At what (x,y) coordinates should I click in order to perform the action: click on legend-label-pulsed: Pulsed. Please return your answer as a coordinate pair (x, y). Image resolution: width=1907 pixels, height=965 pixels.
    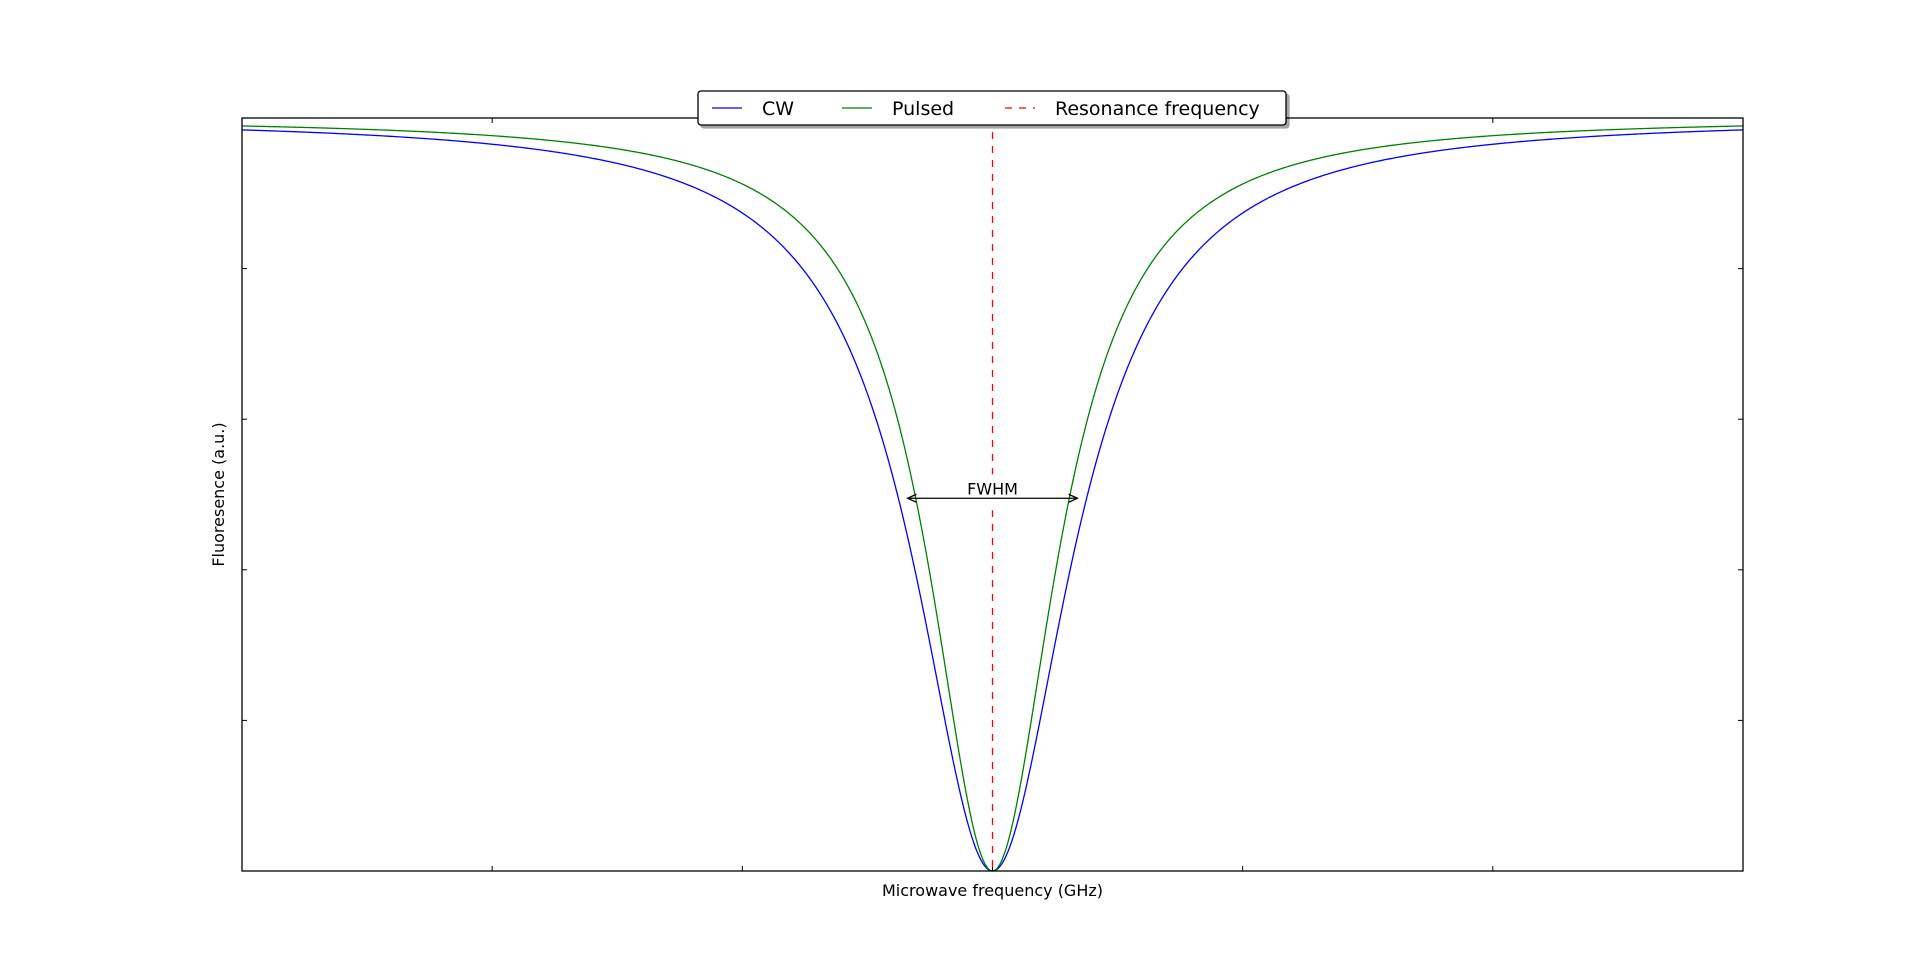
    Looking at the image, I should click on (923, 109).